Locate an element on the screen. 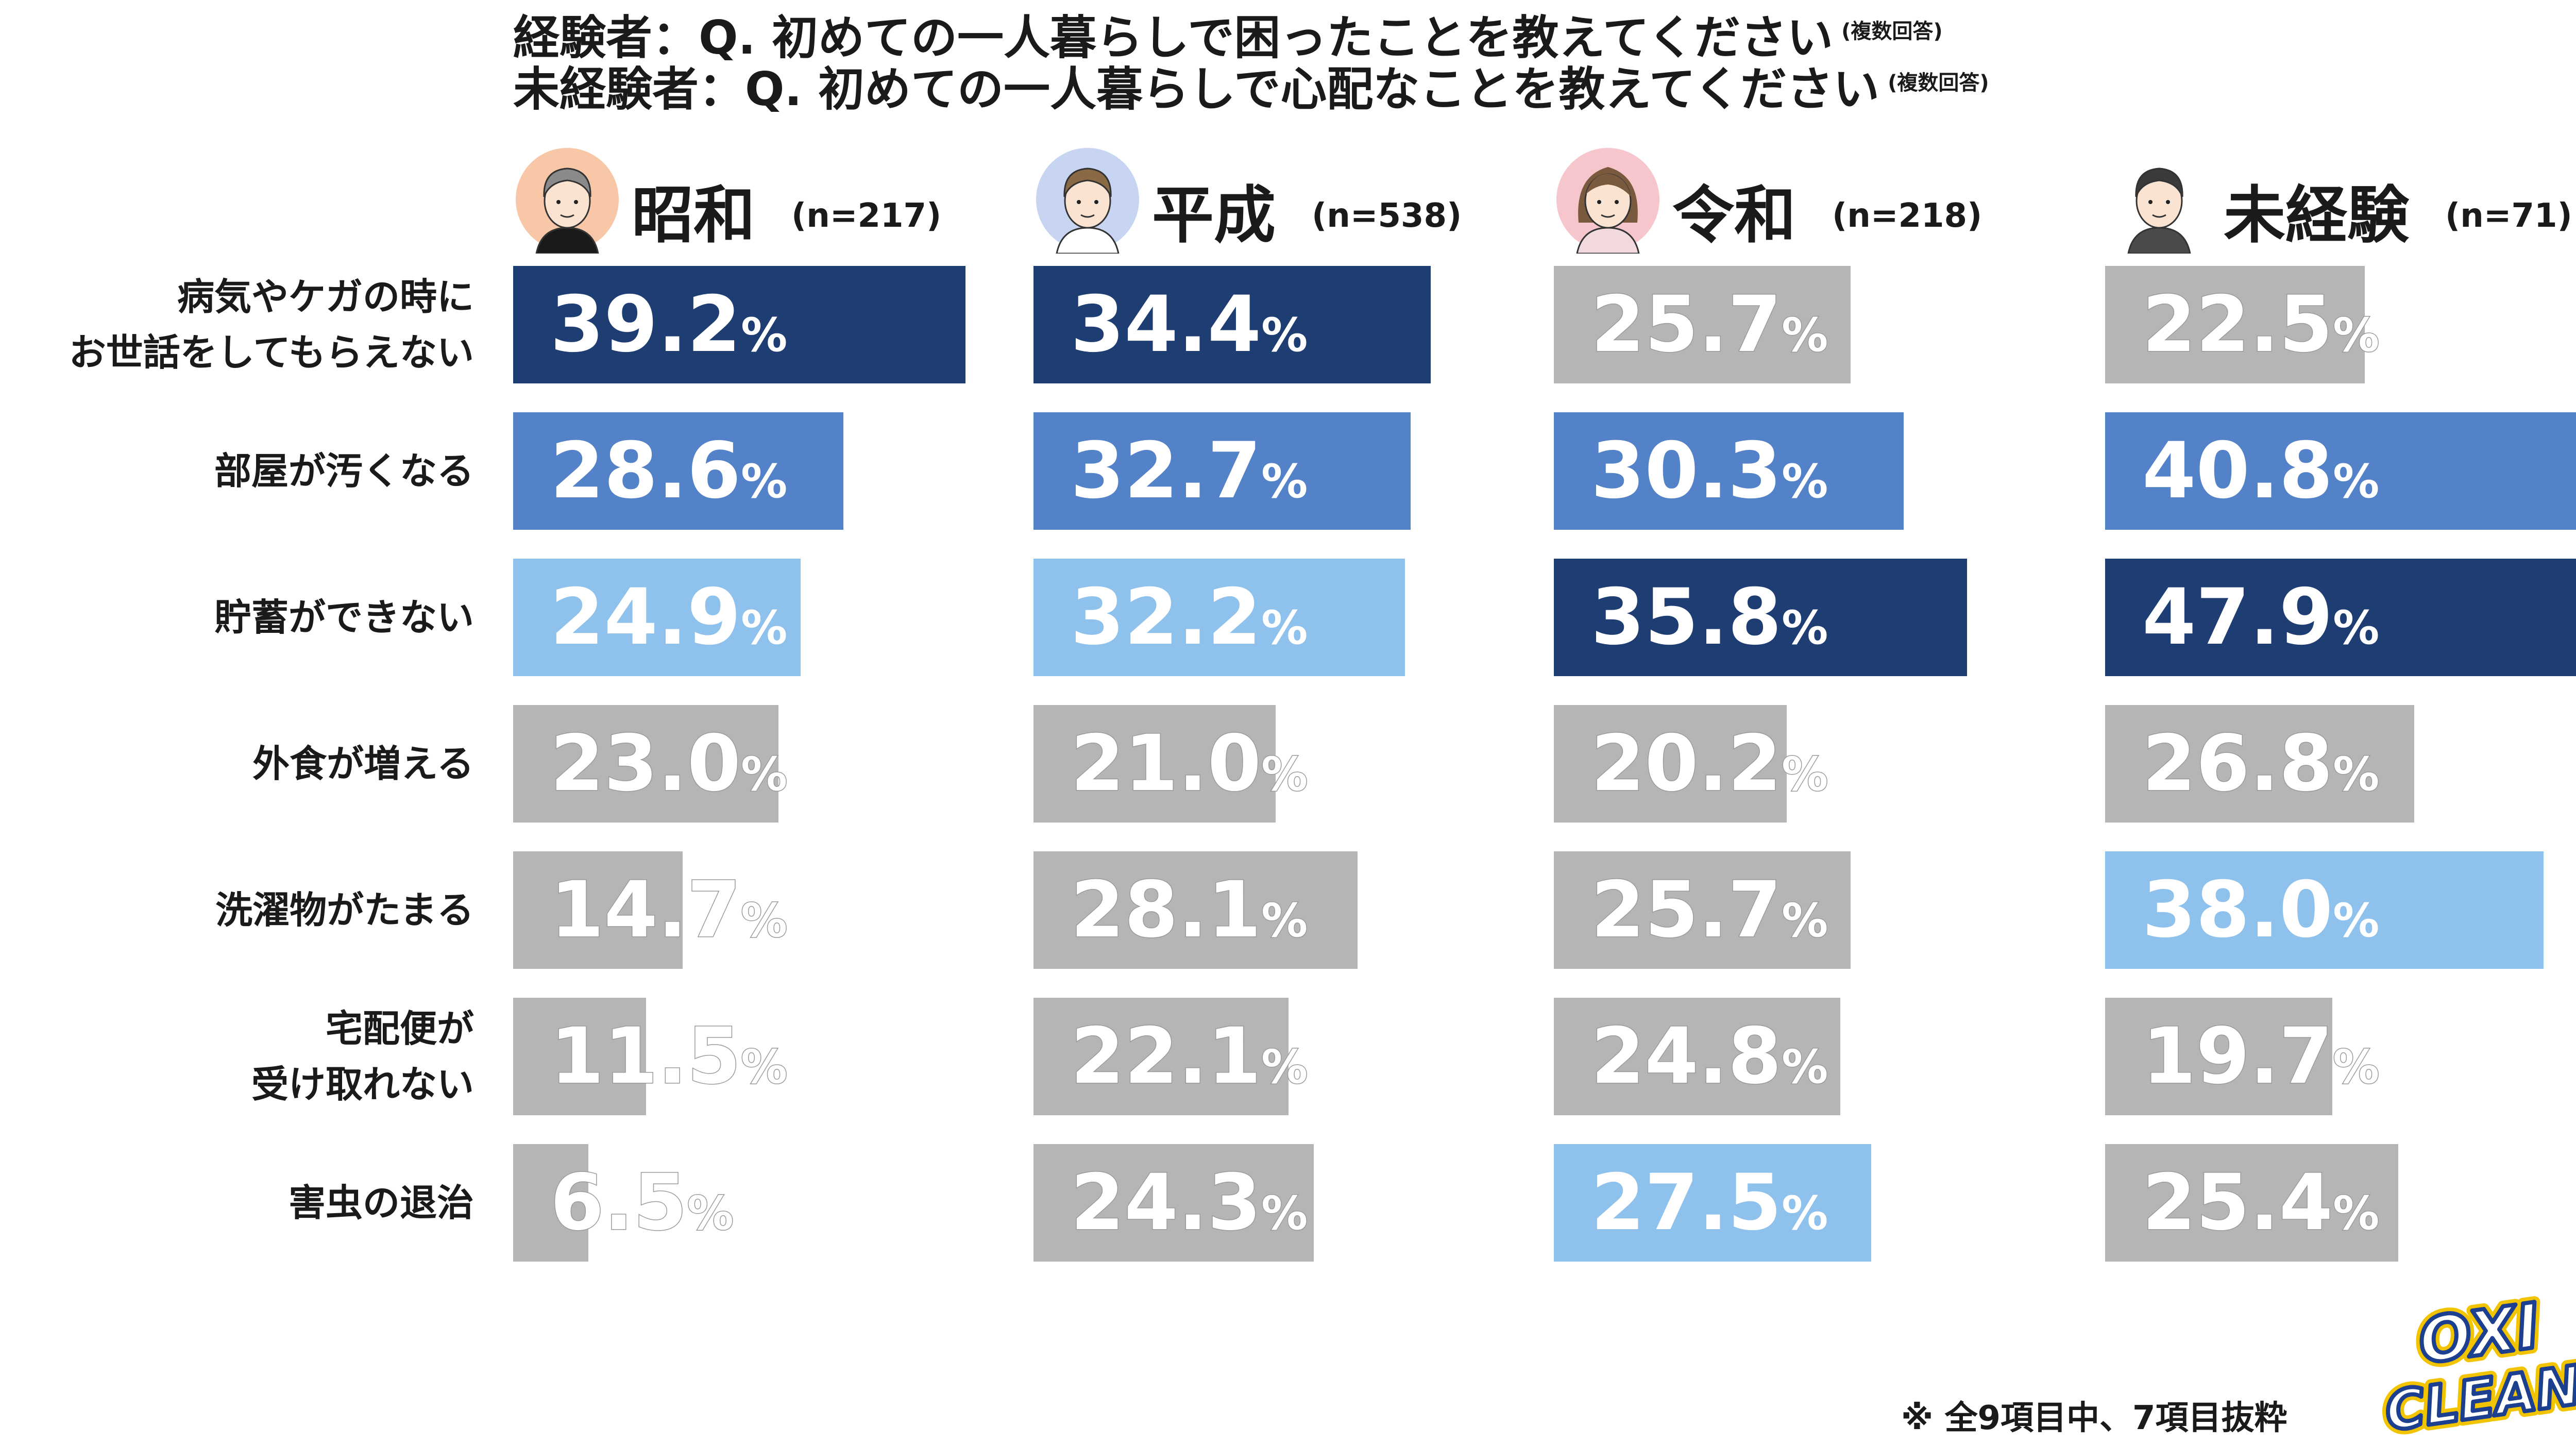 The width and height of the screenshot is (2576, 1443). category-label: 宅配便が 受け取れない is located at coordinates (362, 1056).